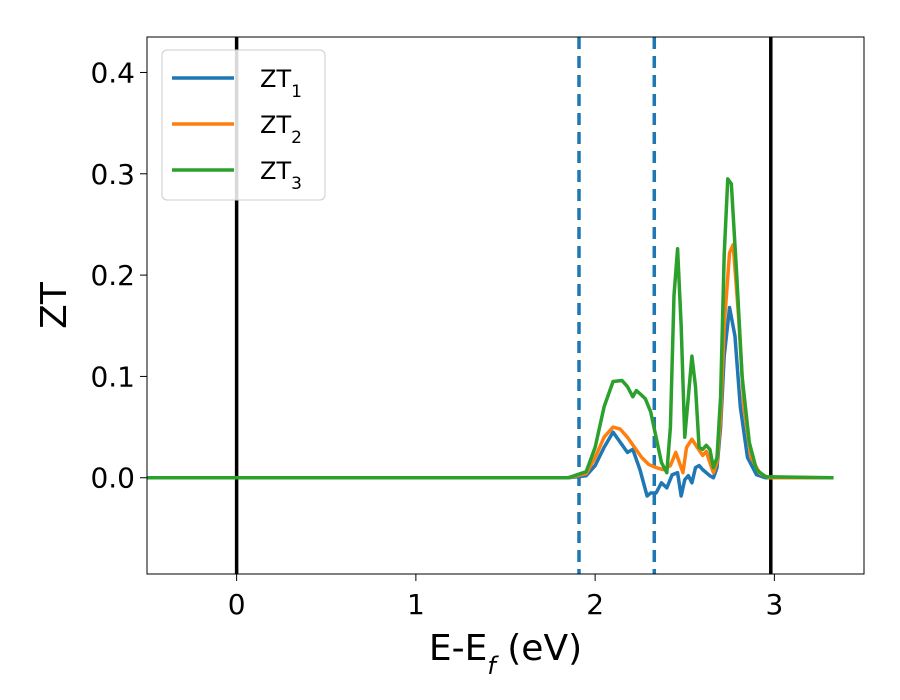 Image resolution: width=900 pixels, height=700 pixels. I want to click on y-tick-label: 0.2, so click(112, 275).